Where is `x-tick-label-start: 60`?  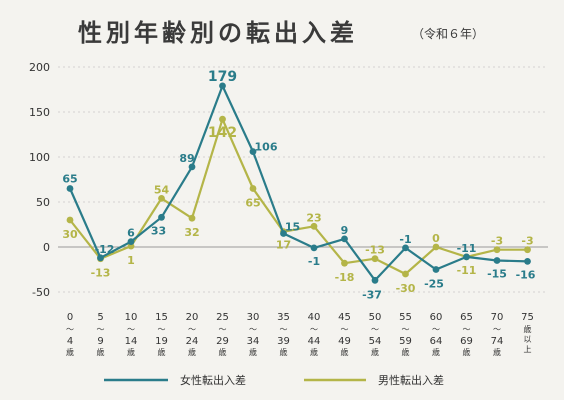
x-tick-label-start: 60 is located at coordinates (436, 317).